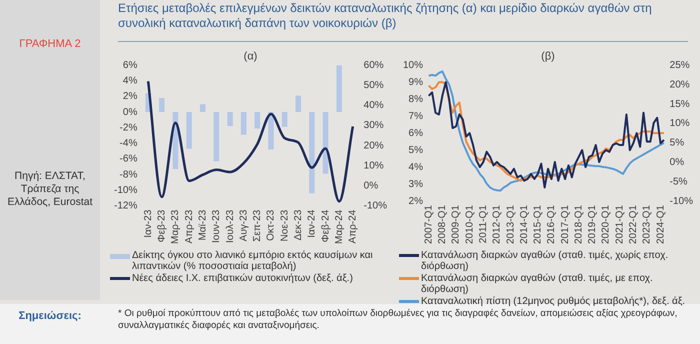 The width and height of the screenshot is (700, 344). I want to click on y2-tick-label: 15%, so click(680, 104).